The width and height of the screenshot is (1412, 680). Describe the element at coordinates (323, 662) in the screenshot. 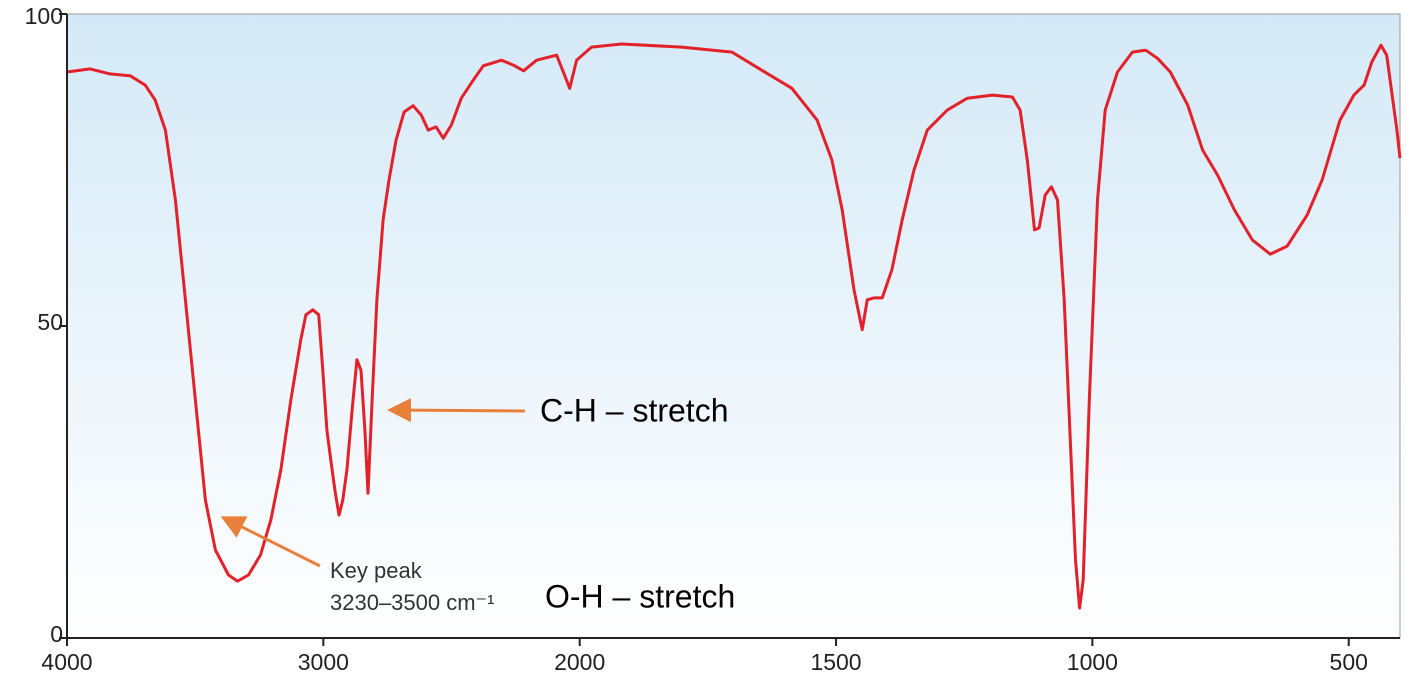

I see `x-tick-label: 3000` at that location.